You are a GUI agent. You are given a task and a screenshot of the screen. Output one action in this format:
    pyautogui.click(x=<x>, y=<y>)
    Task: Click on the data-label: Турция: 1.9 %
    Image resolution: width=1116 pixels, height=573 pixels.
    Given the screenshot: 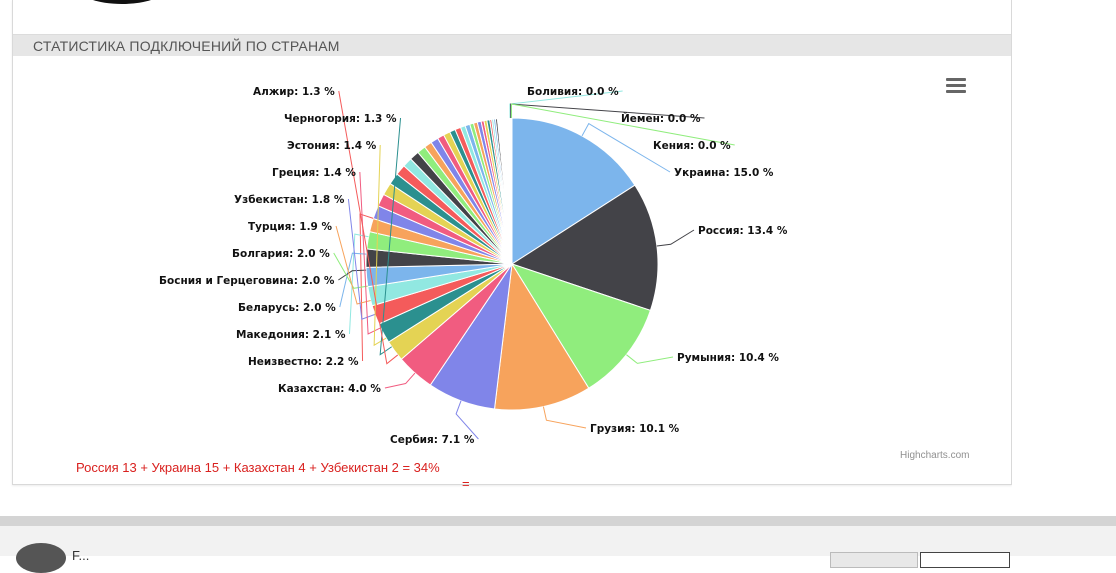 What is the action you would take?
    pyautogui.click(x=290, y=227)
    